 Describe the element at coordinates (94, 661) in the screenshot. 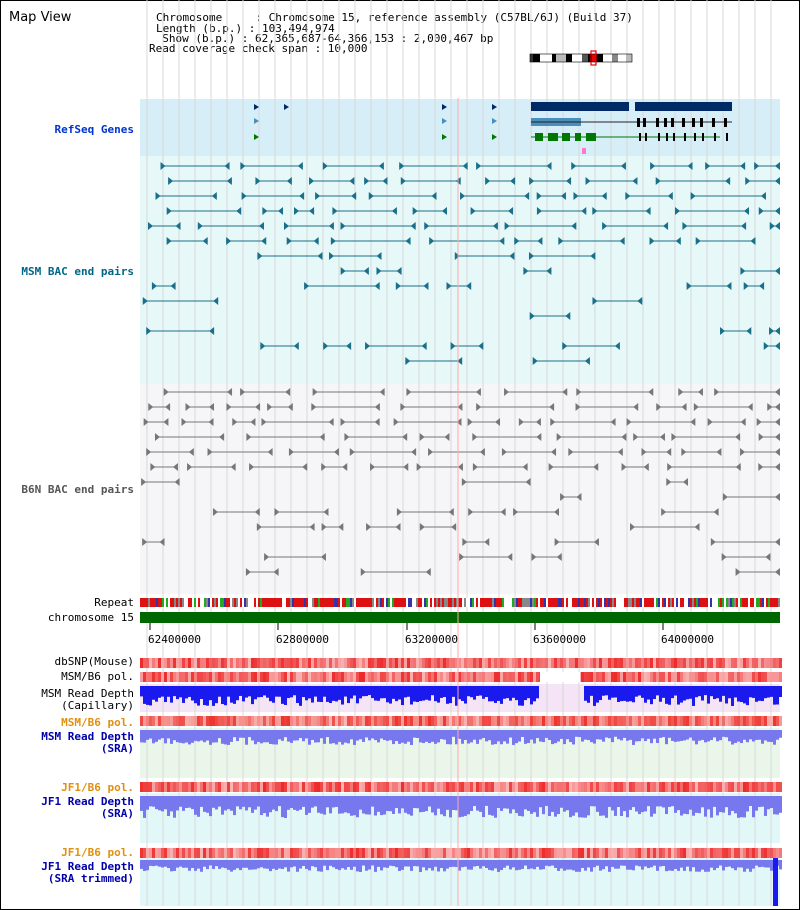

I see `track-label-dbsnp: dbSNP(Mouse)` at that location.